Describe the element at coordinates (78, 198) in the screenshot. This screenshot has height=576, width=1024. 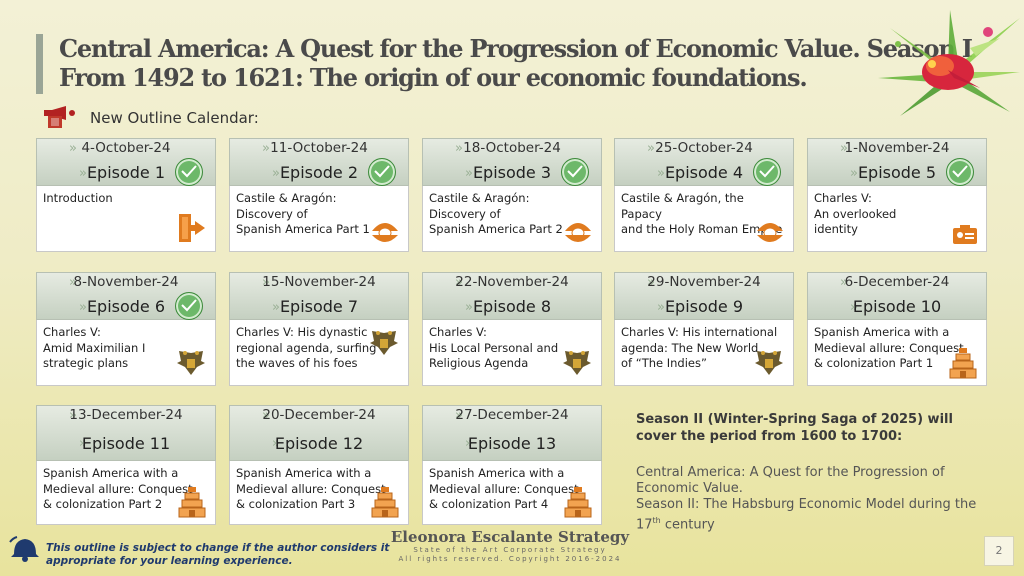
I see `episode-description: Introduction` at that location.